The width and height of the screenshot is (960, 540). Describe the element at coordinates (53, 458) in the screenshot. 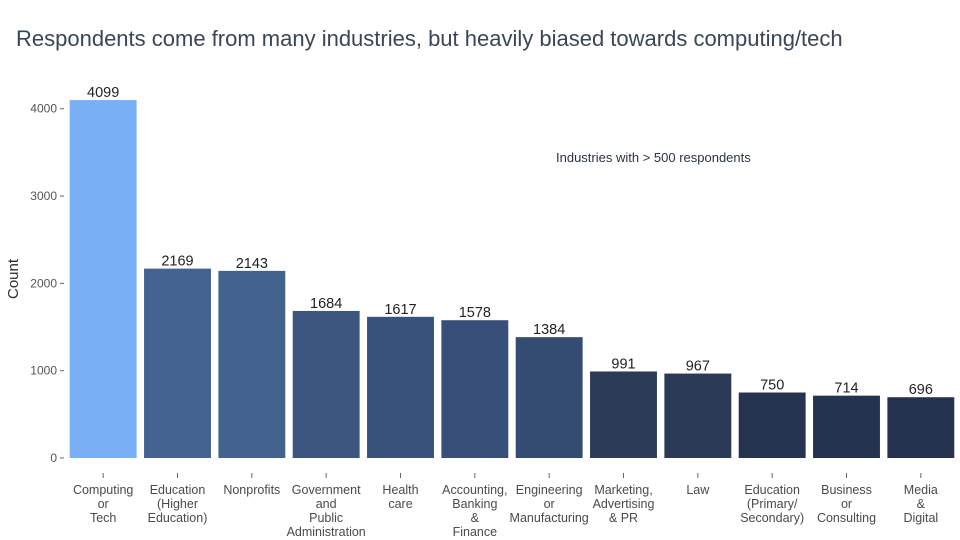

I see `y-tick-label: 0` at that location.